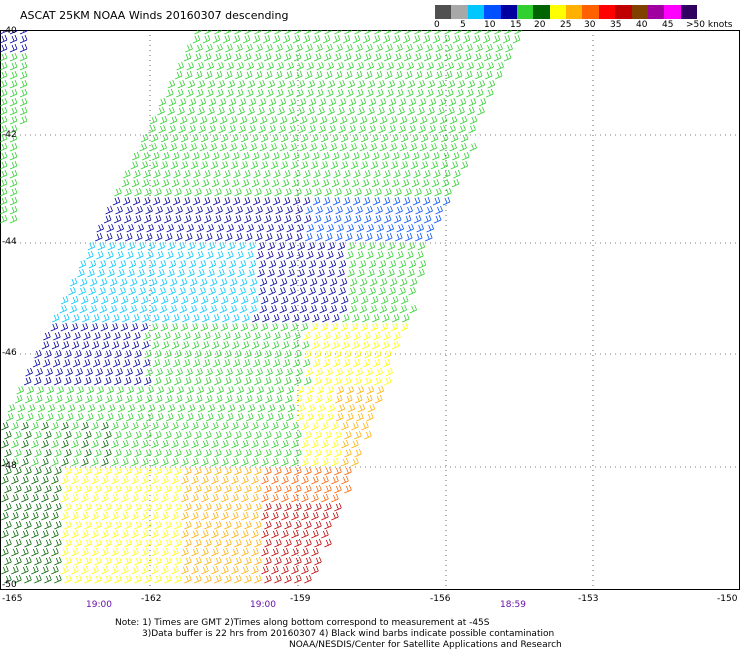 This screenshot has height=650, width=740. What do you see at coordinates (639, 12) in the screenshot?
I see `colorbar-swatch` at bounding box center [639, 12].